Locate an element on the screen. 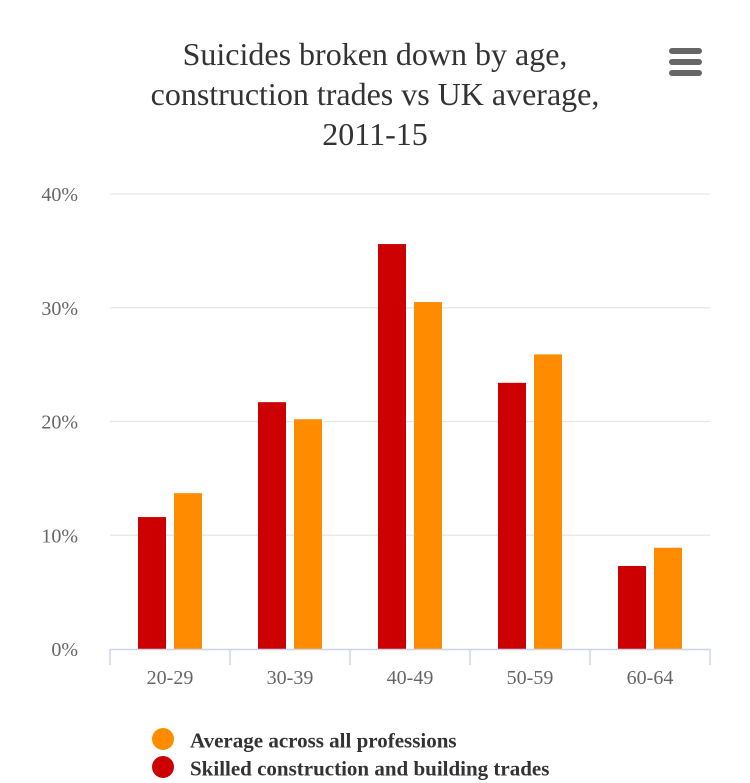 Image resolution: width=750 pixels, height=783 pixels. y-tick-label: 40% is located at coordinates (59, 195).